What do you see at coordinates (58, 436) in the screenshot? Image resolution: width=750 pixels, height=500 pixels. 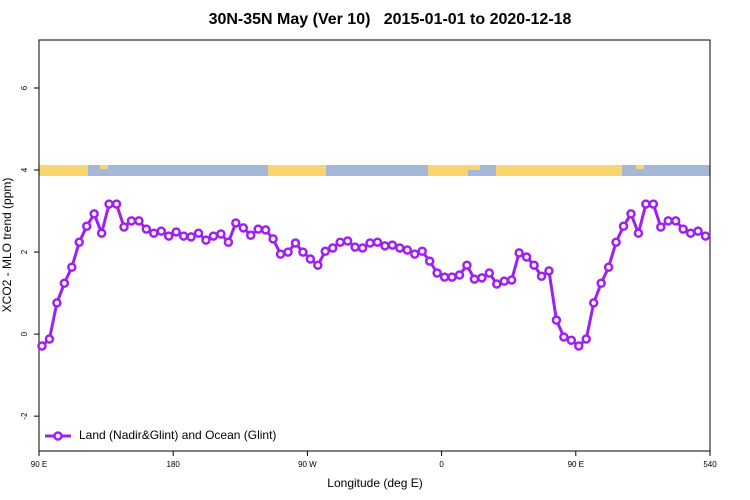 I see `legend-marker` at bounding box center [58, 436].